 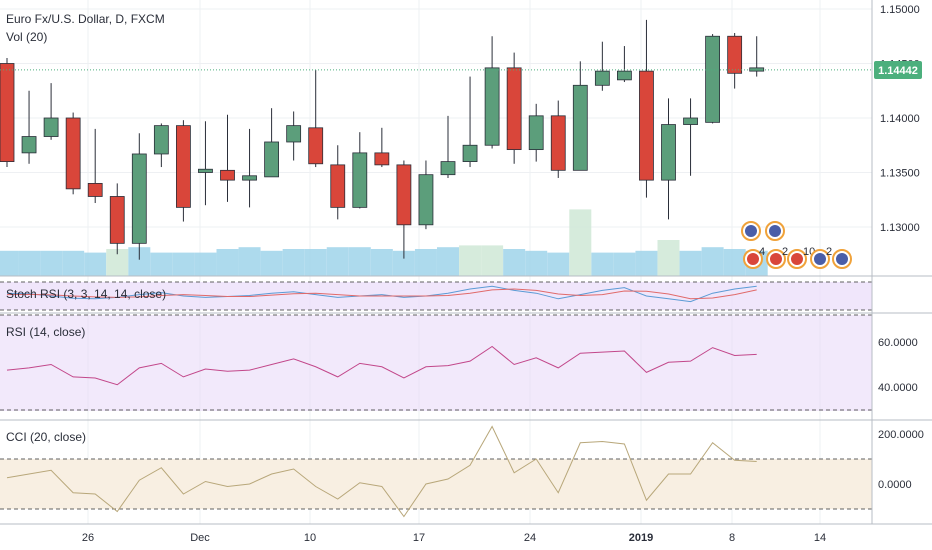 I want to click on cci-axis-tick: 200.0000, so click(x=901, y=435).